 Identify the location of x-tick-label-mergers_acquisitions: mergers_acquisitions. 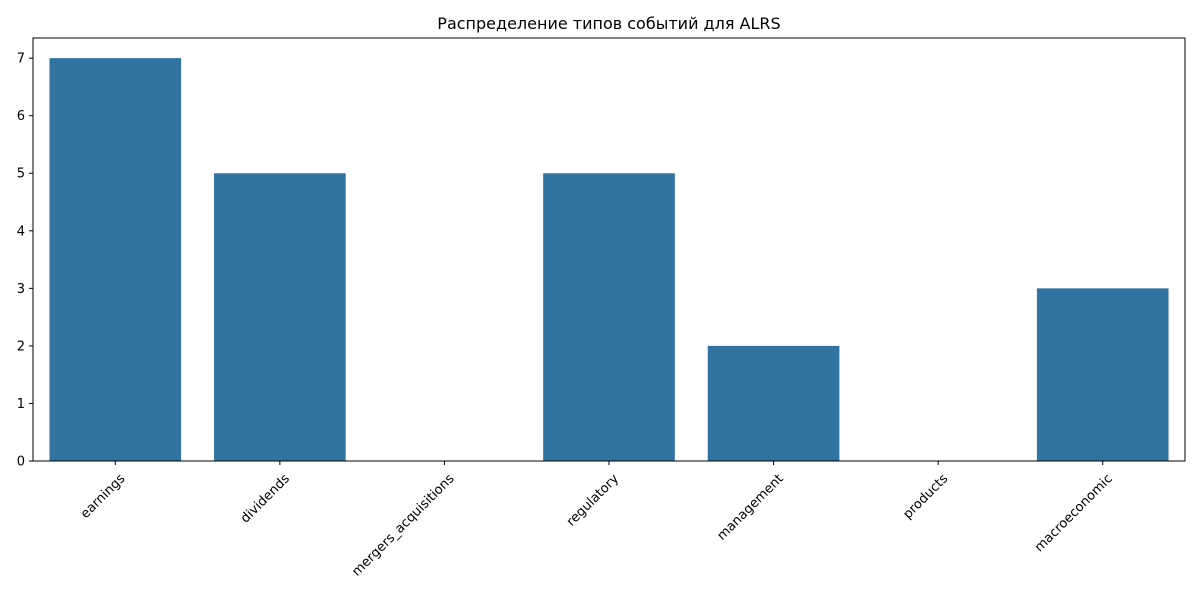
(403, 525).